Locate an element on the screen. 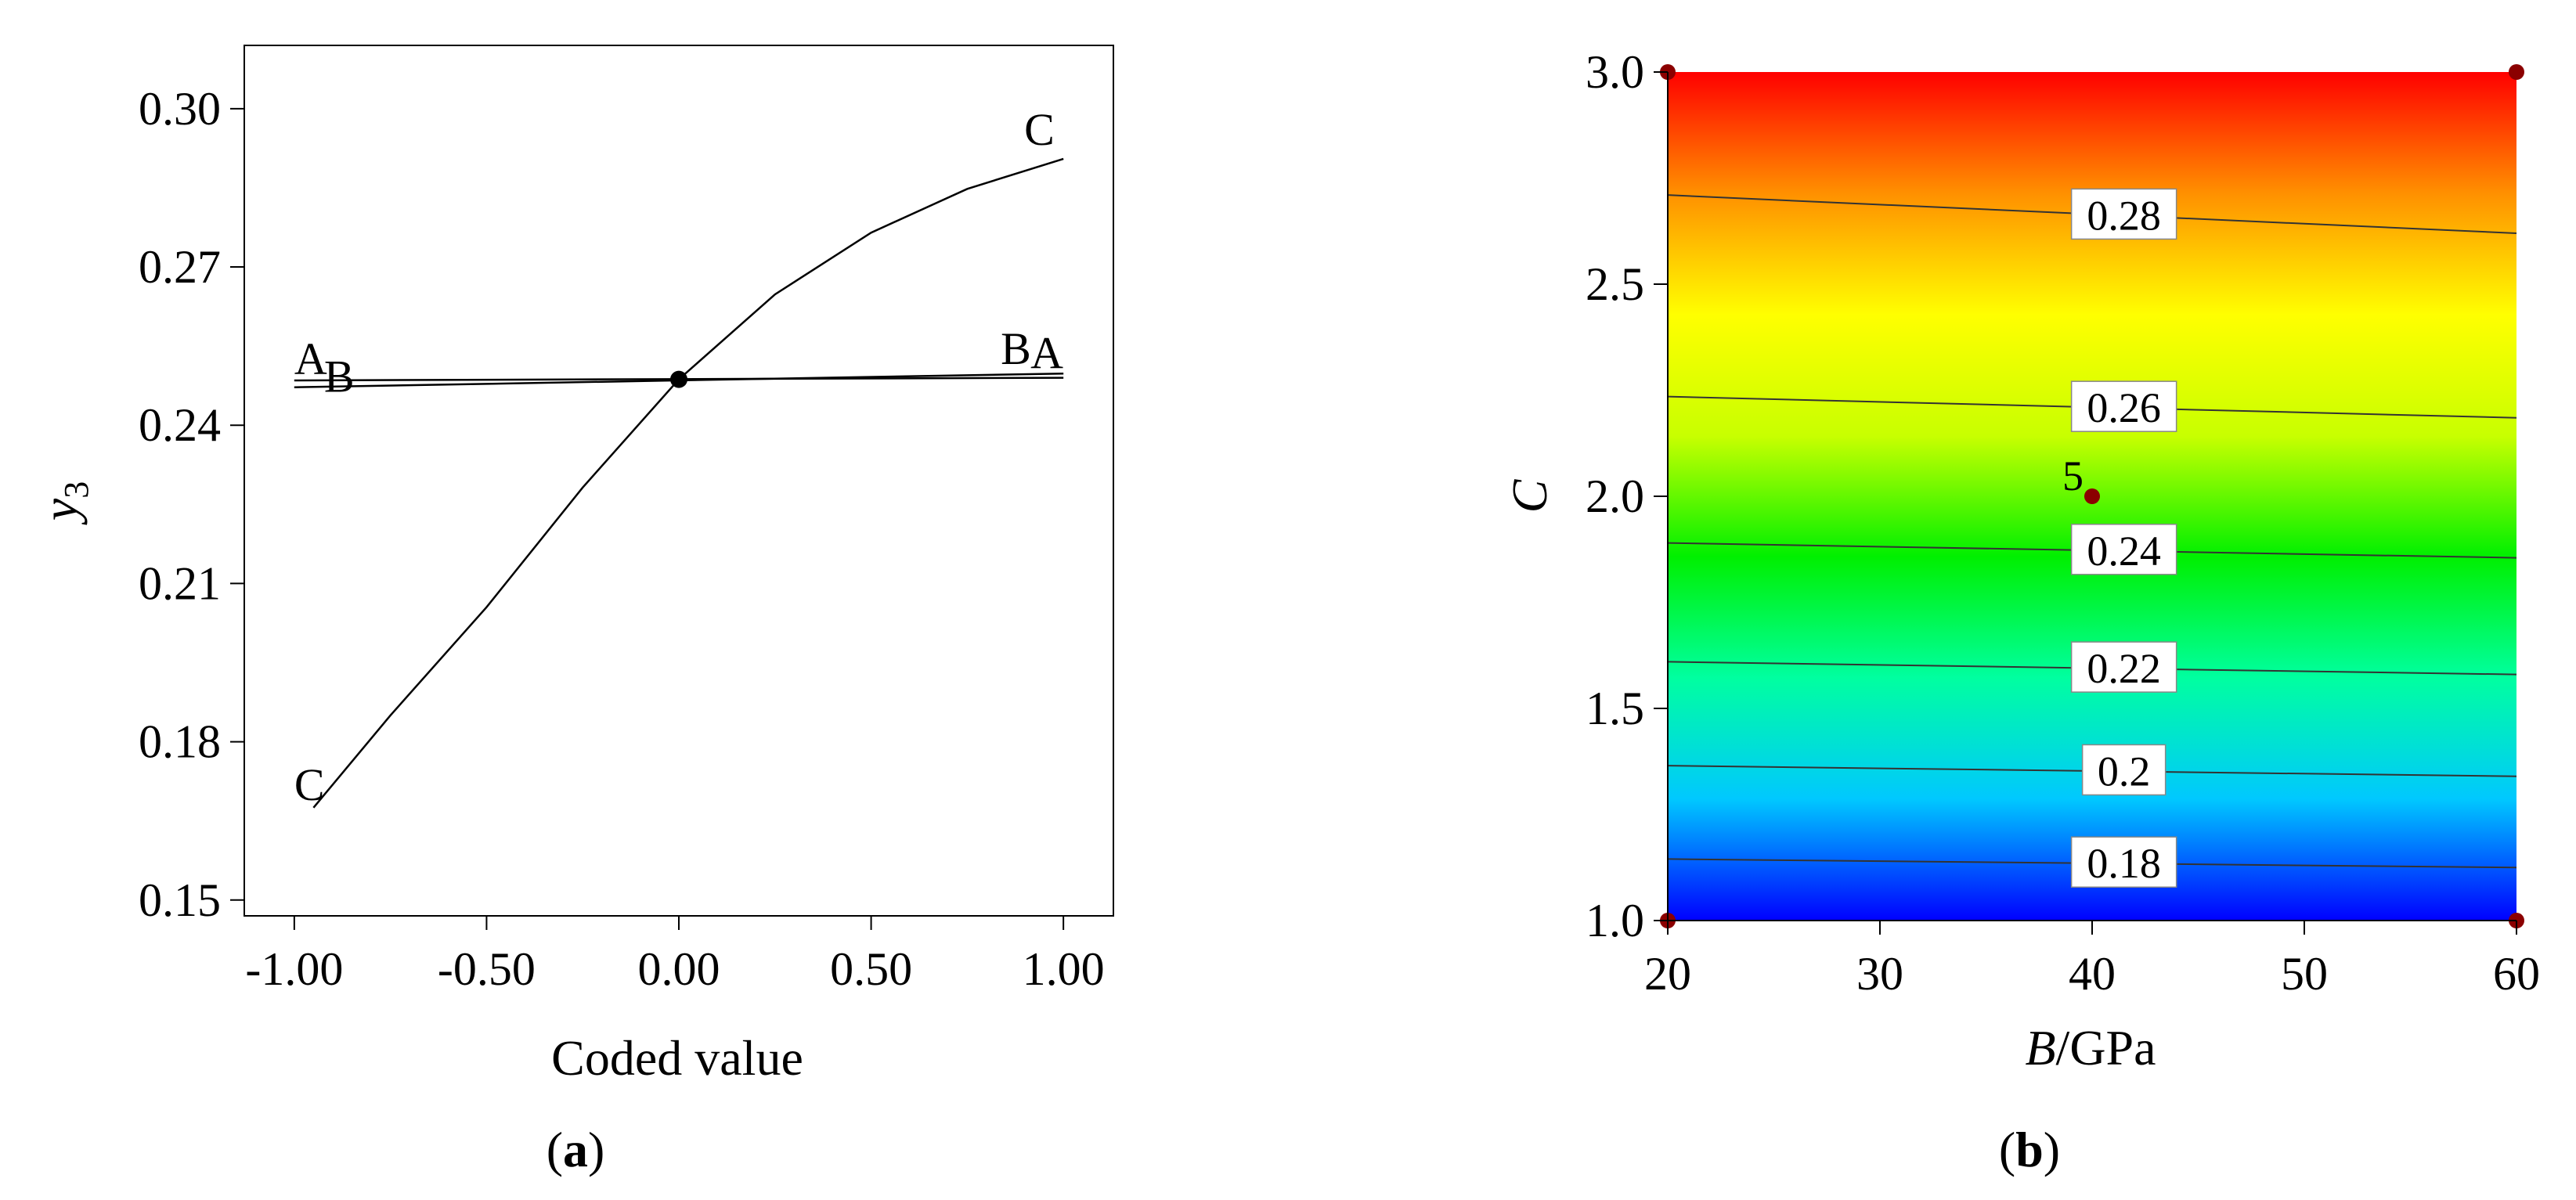  contour-label: 0.24 is located at coordinates (2124, 551).